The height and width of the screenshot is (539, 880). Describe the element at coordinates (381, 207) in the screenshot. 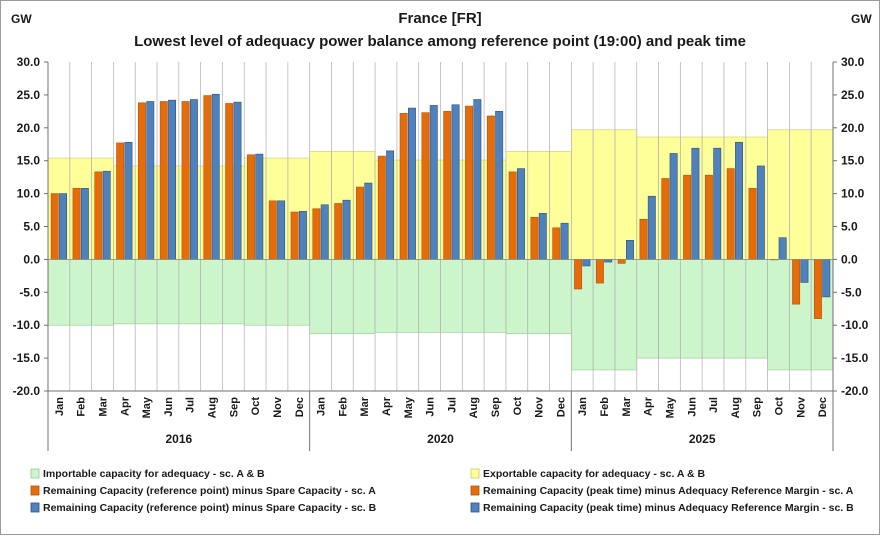

I see `bar-sc-a-2020-apr` at that location.